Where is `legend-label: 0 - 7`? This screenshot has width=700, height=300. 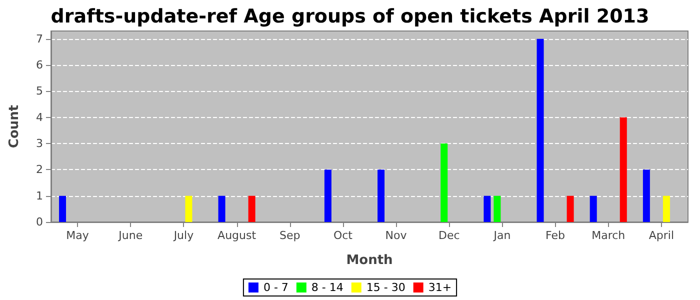
legend-label: 0 - 7 is located at coordinates (275, 287).